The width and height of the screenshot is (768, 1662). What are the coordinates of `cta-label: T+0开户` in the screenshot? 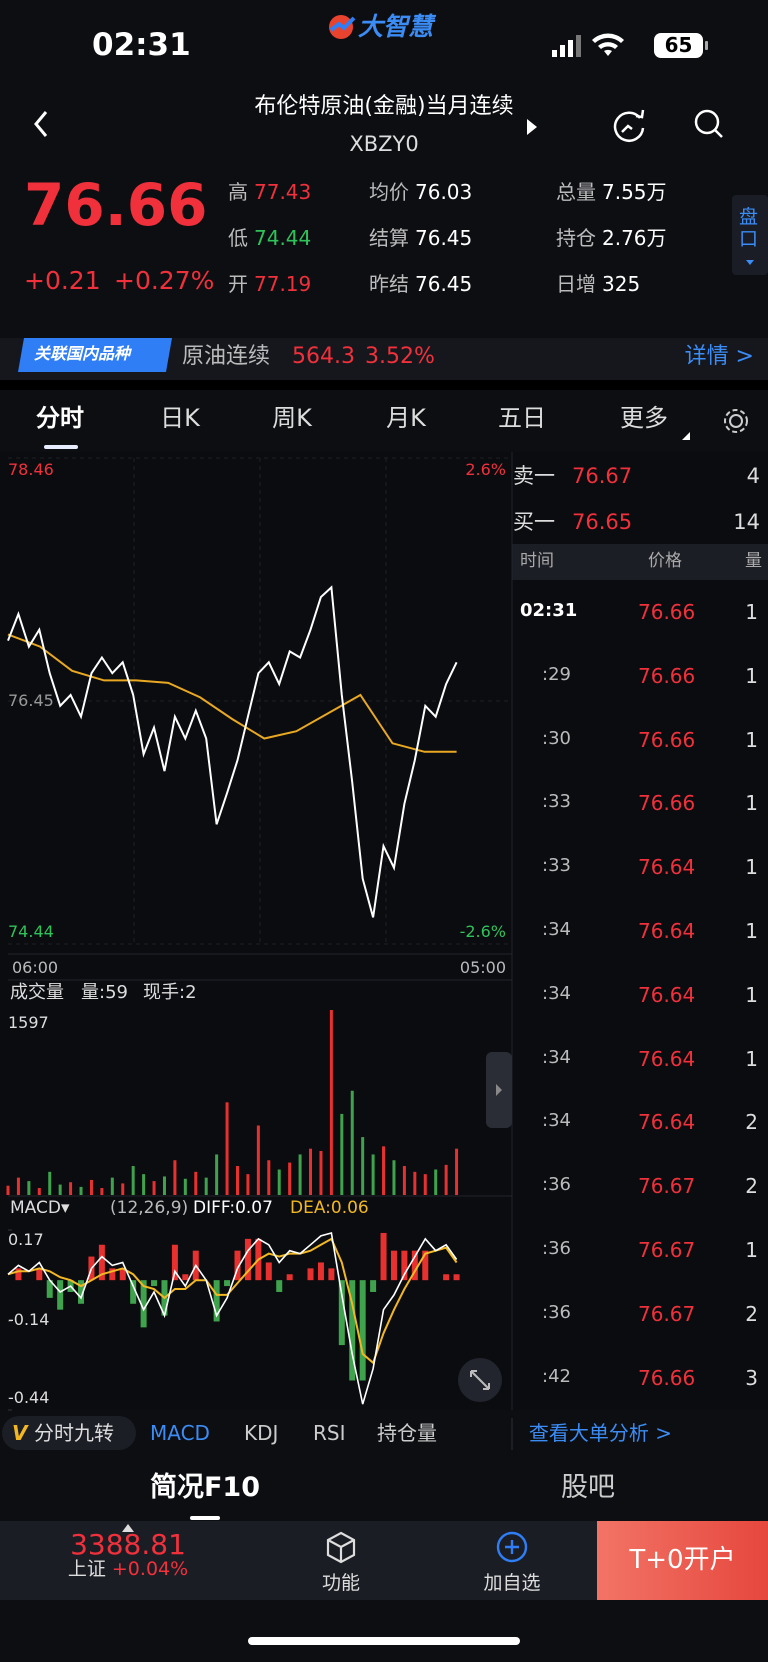 It's located at (682, 1560).